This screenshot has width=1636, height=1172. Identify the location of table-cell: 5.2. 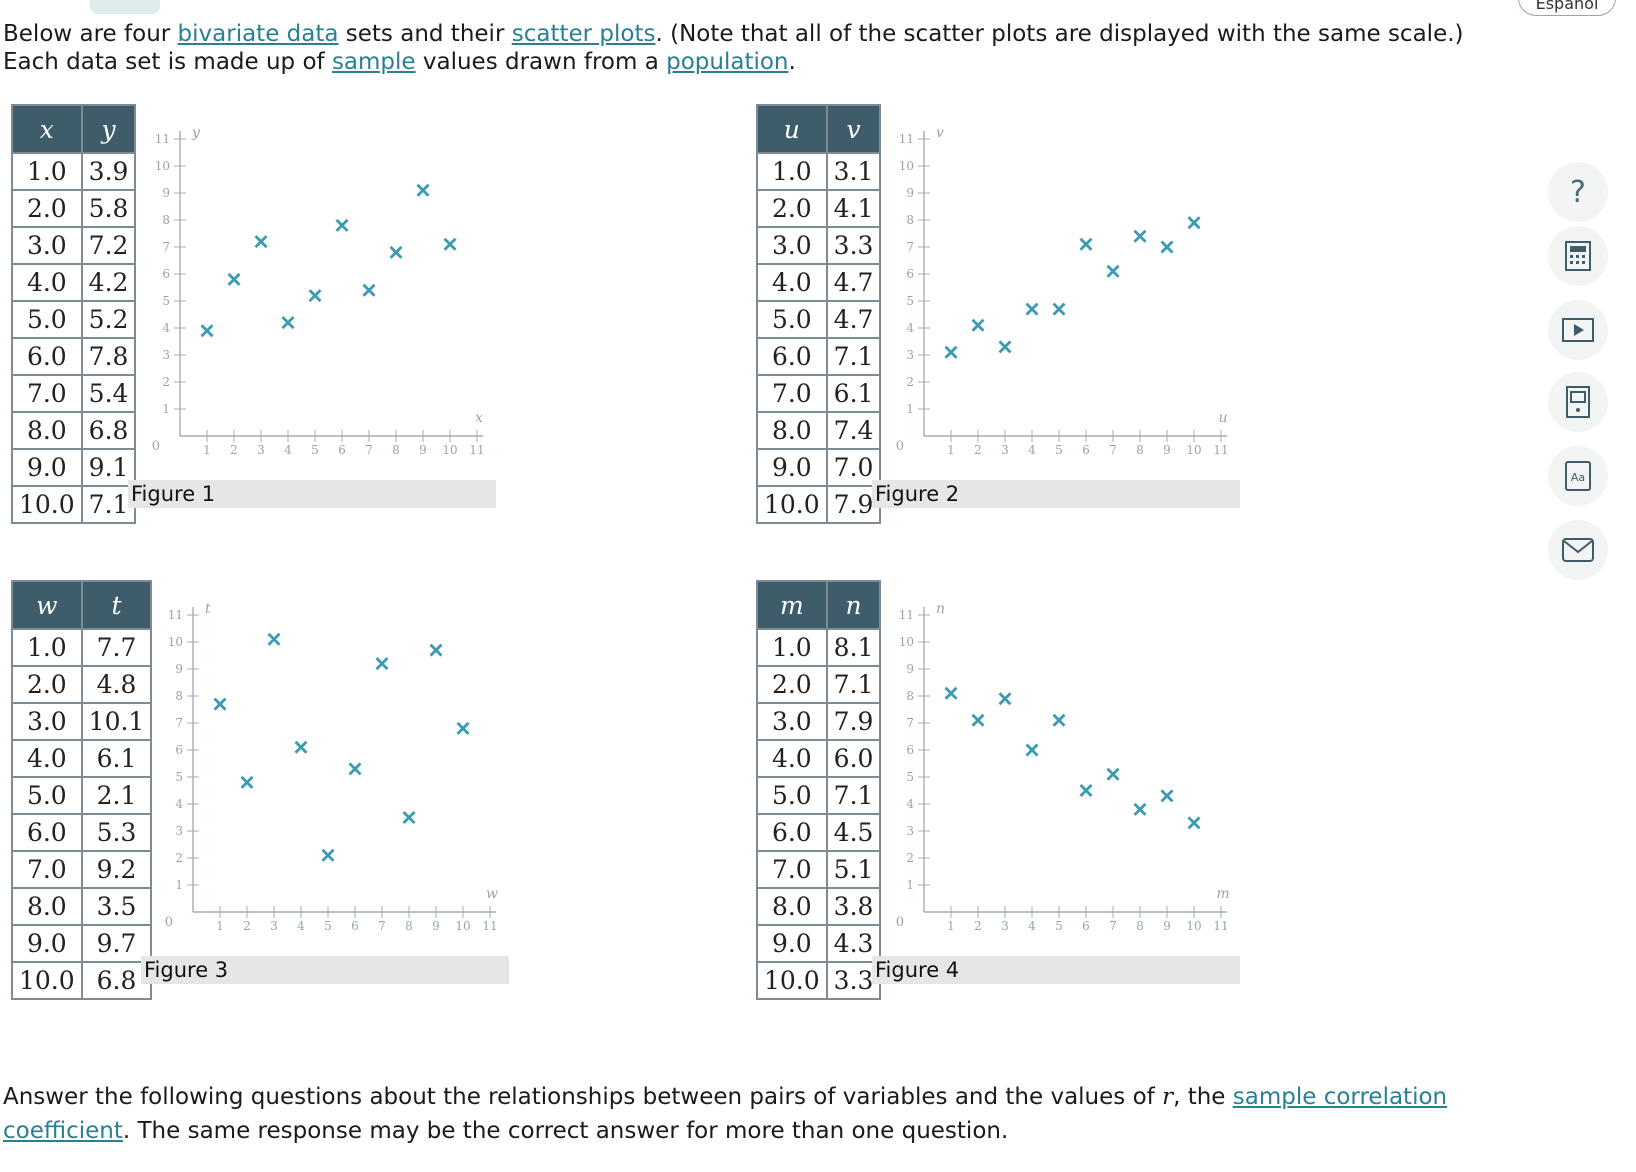
(108, 319).